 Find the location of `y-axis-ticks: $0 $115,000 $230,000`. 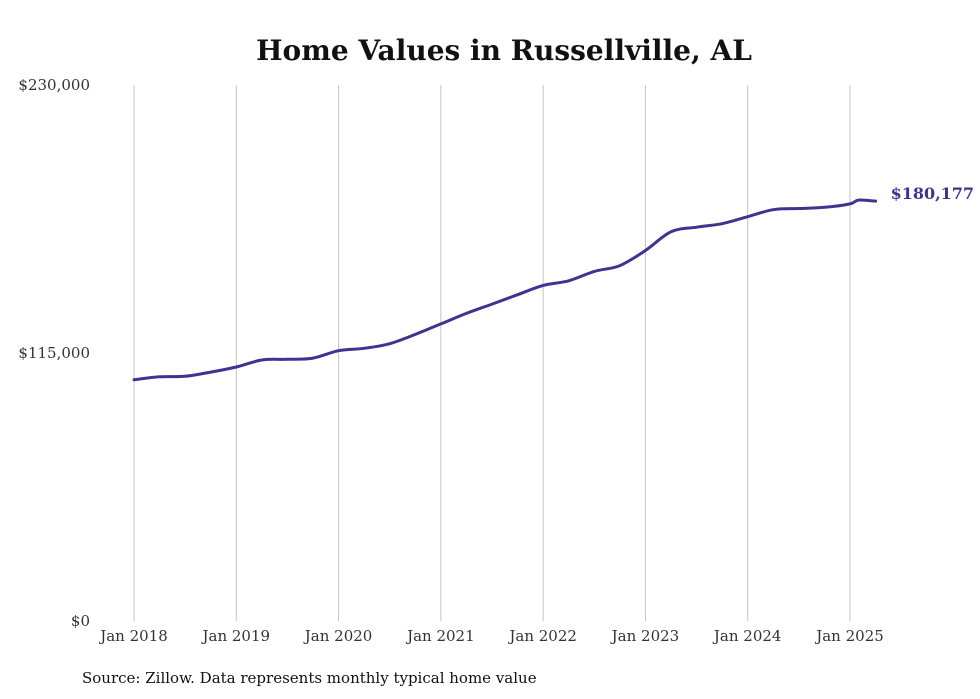

y-axis-ticks: $0 $115,000 $230,000 is located at coordinates (54, 353).